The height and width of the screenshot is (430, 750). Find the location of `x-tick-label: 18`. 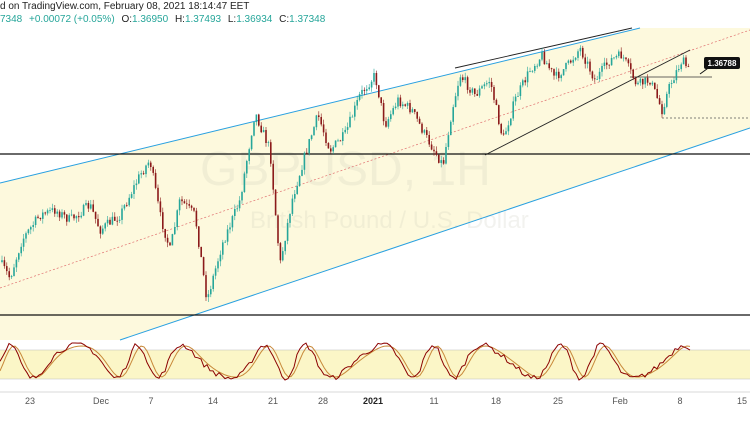

x-tick-label: 18 is located at coordinates (496, 401).